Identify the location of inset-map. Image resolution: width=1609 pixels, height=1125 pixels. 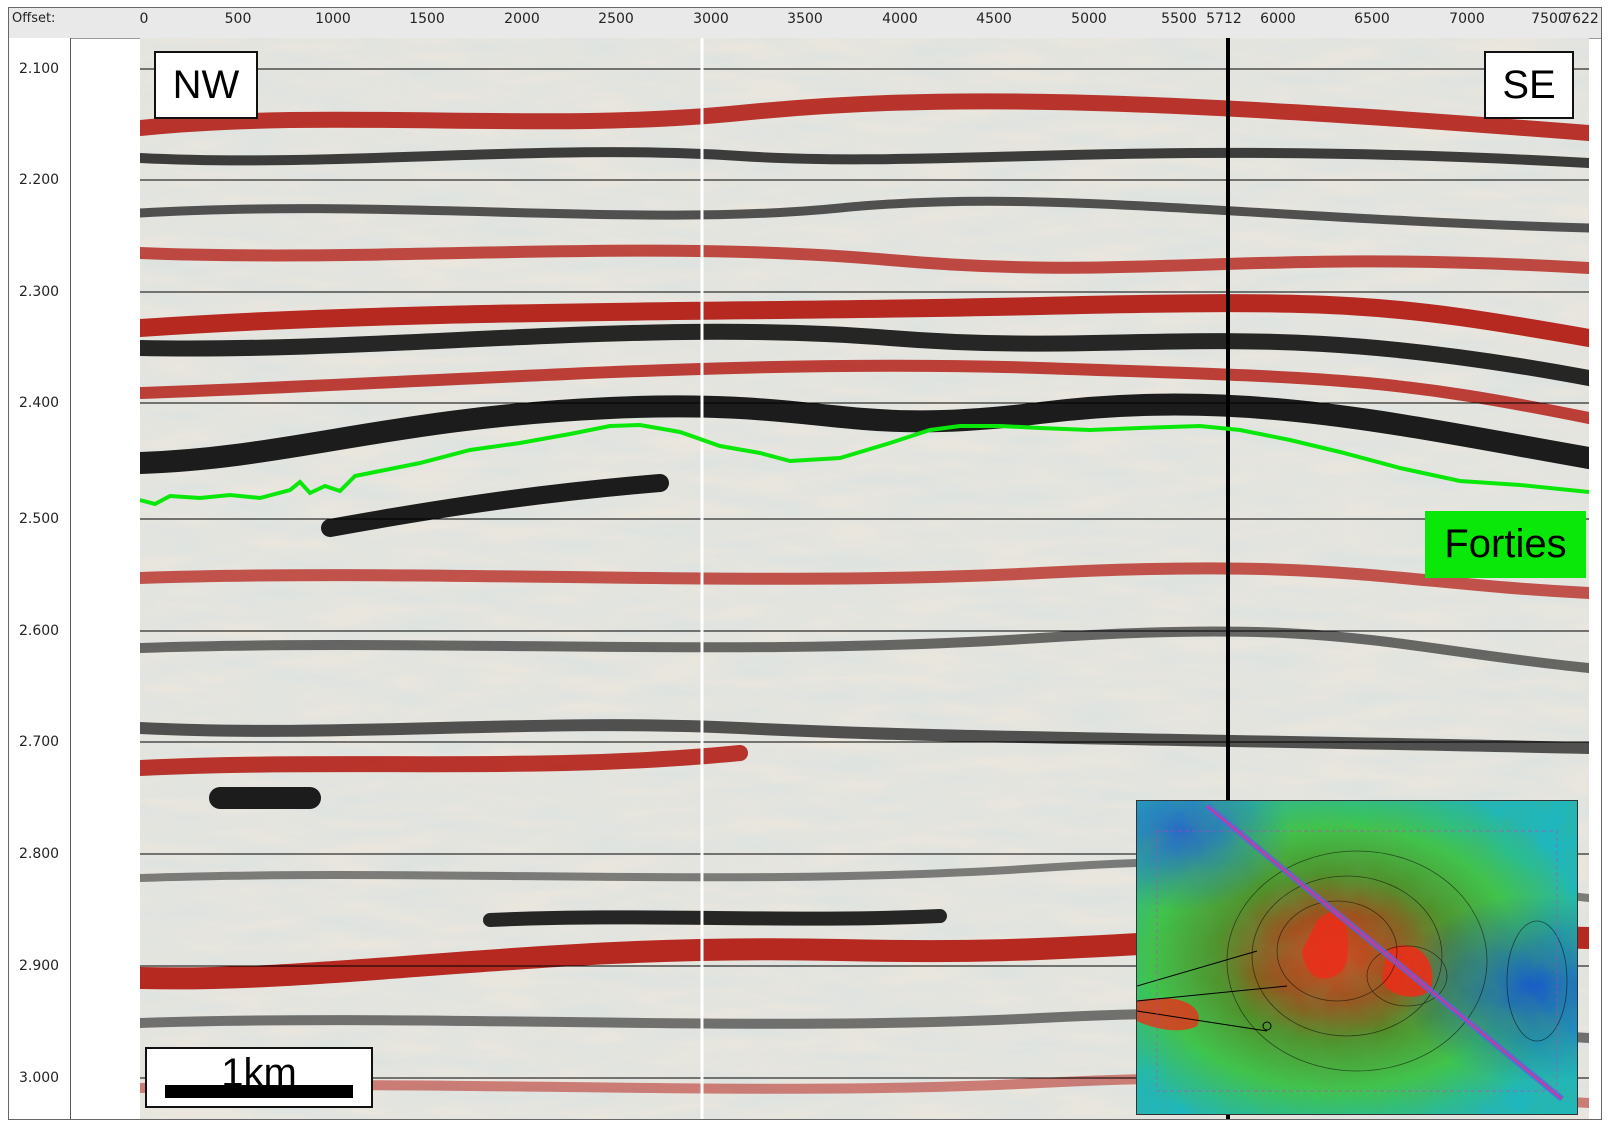
(1357, 957).